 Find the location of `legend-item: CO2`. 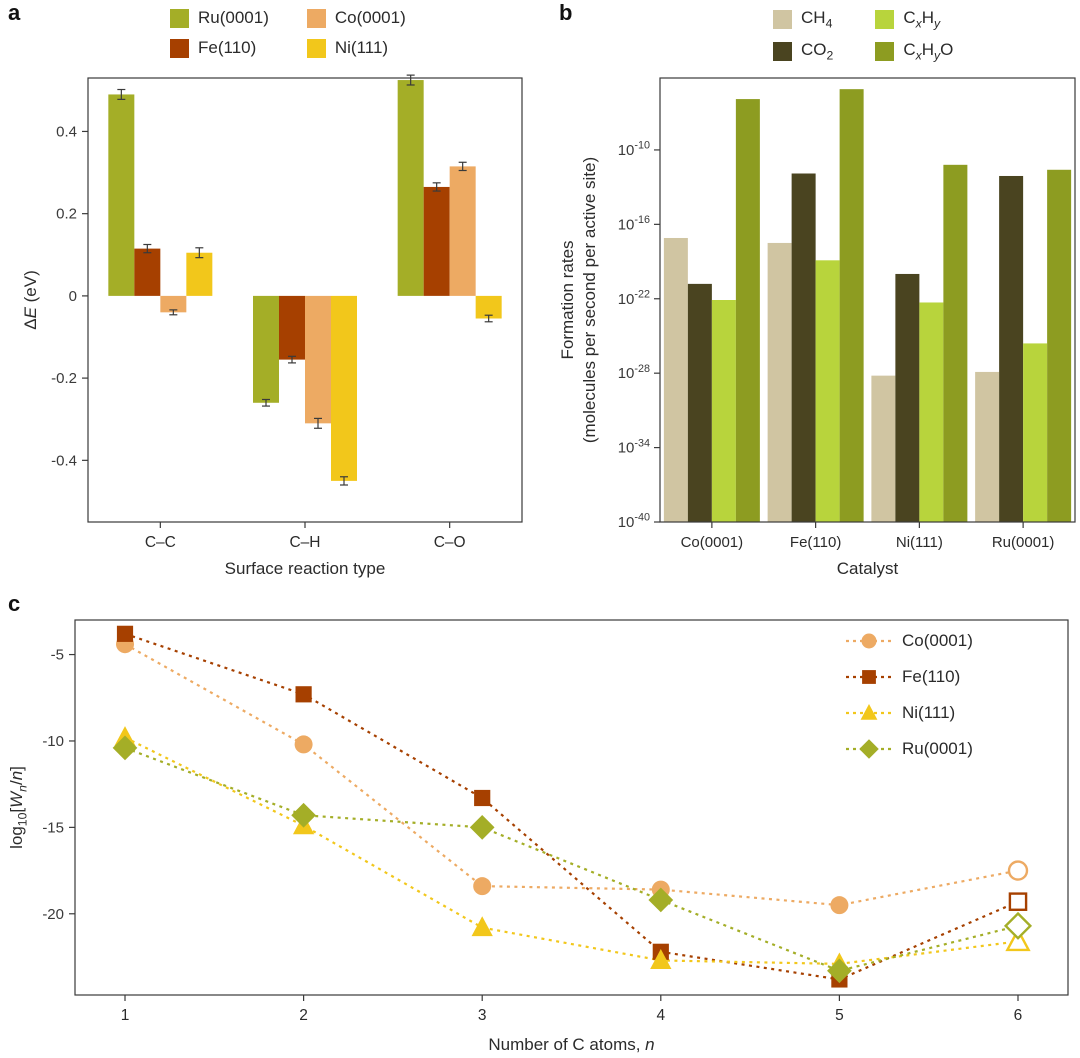

legend-item: CO2 is located at coordinates (803, 51).